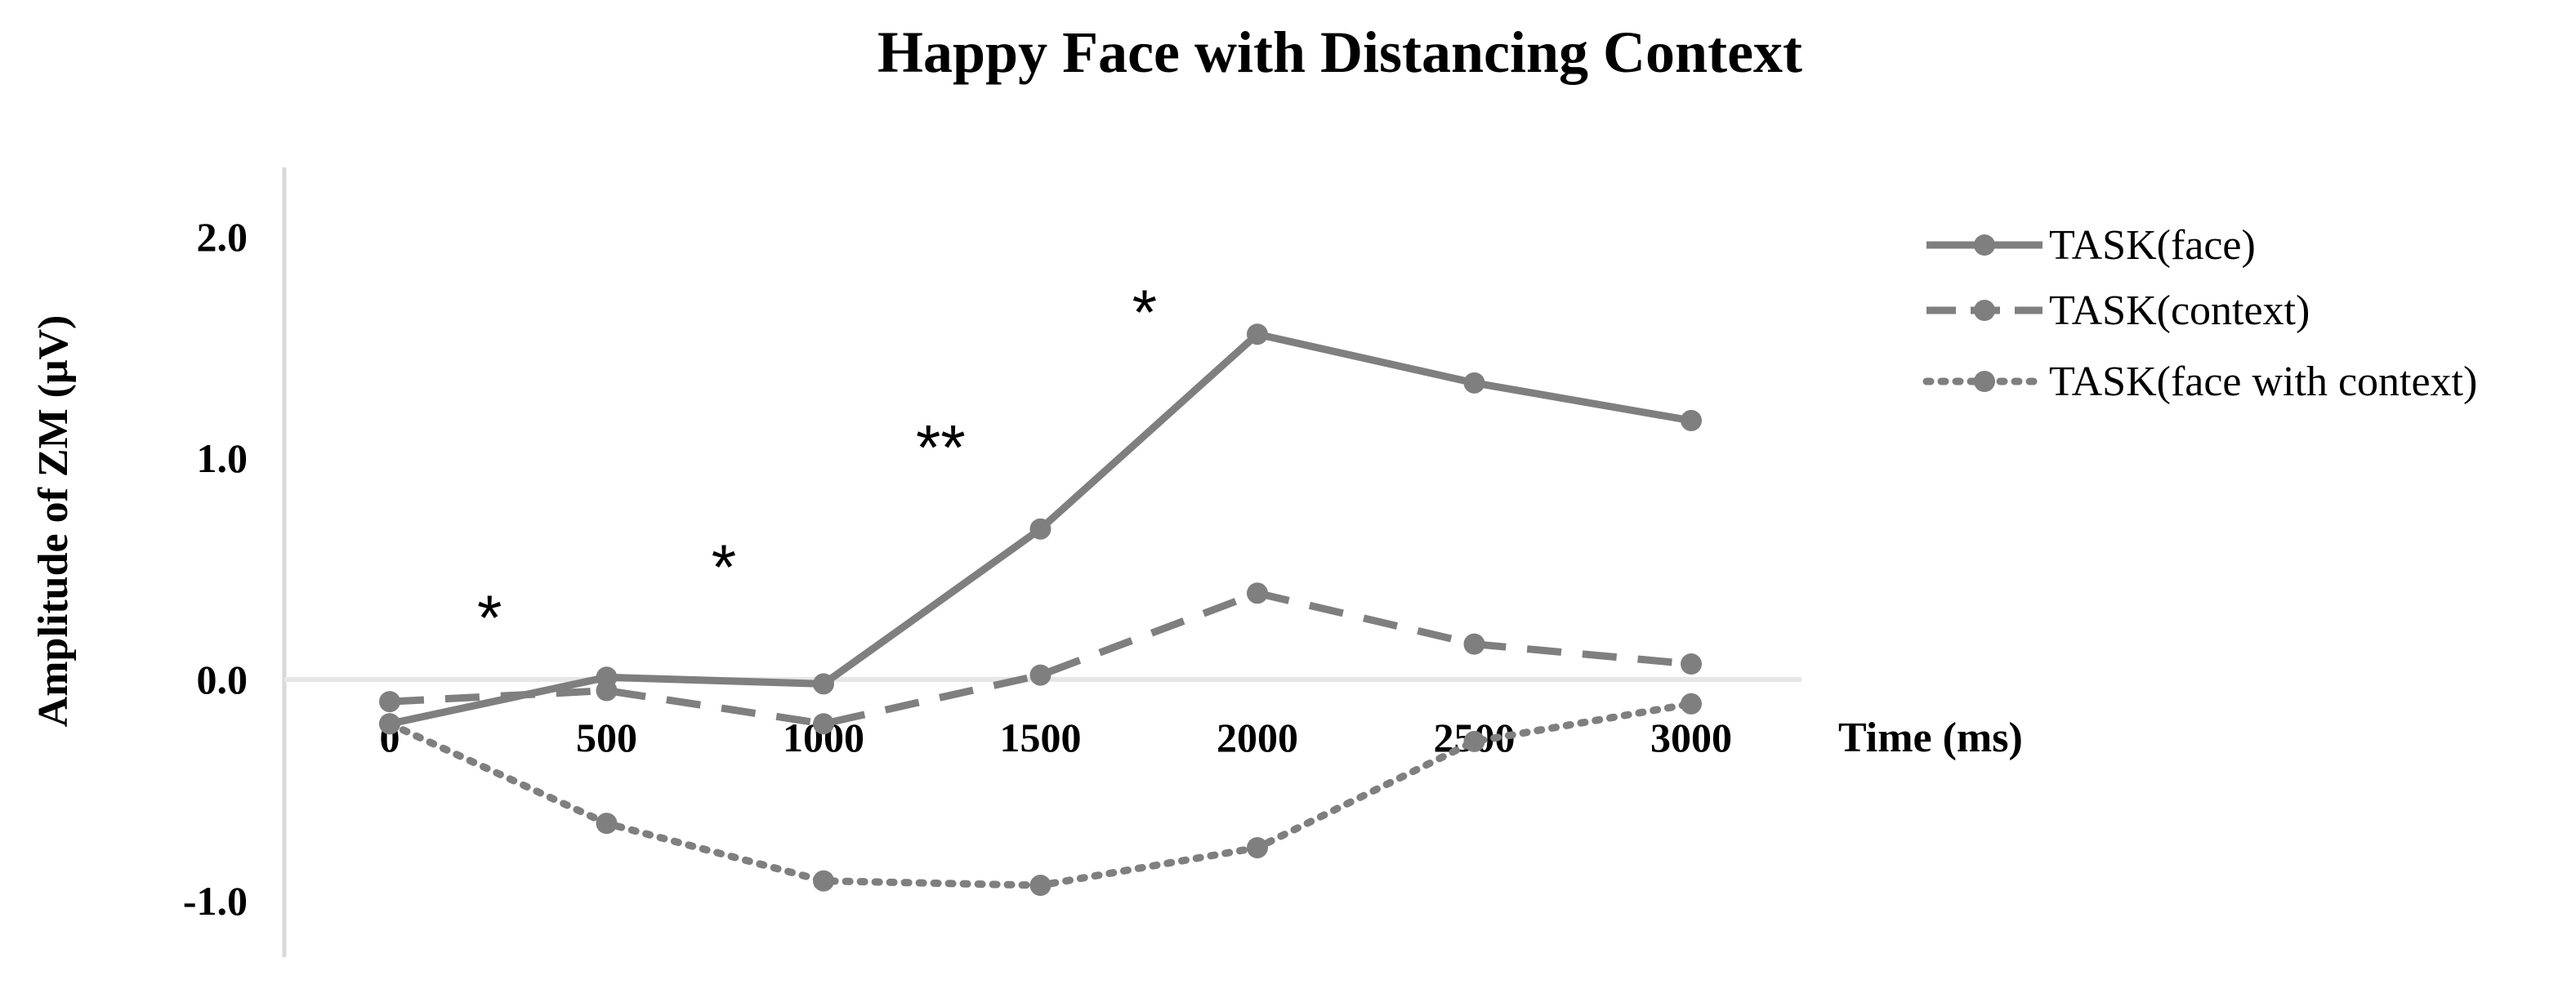 This screenshot has height=1007, width=2576. I want to click on y-tick-label: 1.0, so click(222, 458).